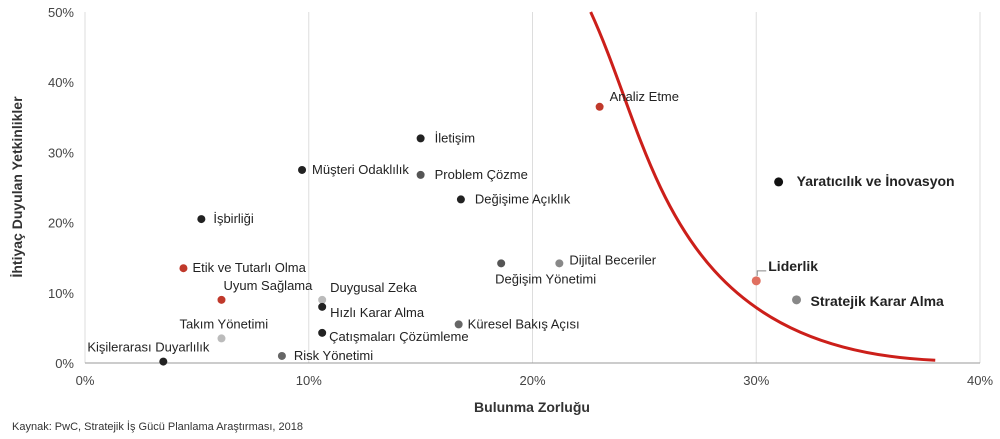 This screenshot has width=1000, height=439. I want to click on point-label: Kişilerarası Duyarlılık, so click(148, 347).